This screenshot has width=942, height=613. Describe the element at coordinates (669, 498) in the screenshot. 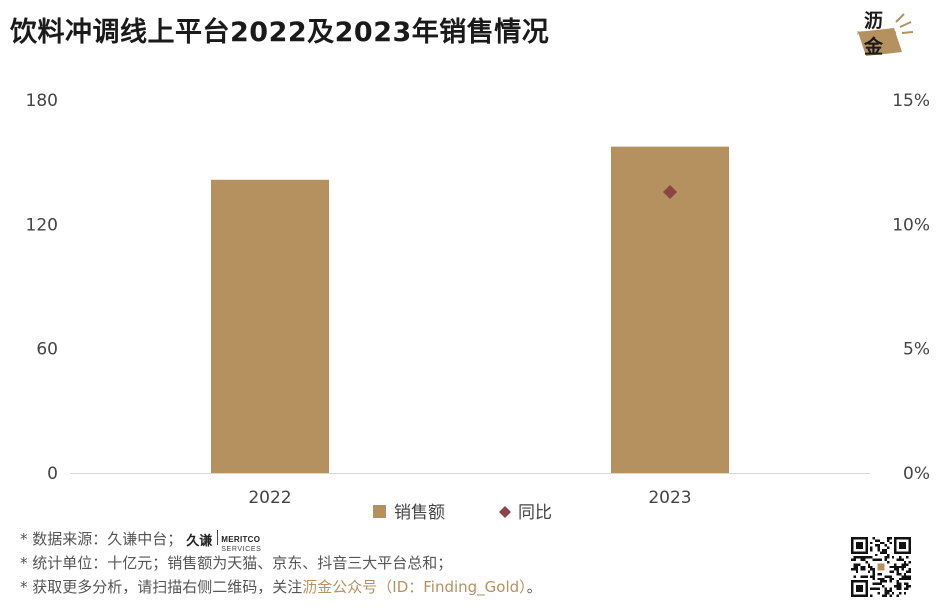

I see `x-axis-tick: 2023` at that location.